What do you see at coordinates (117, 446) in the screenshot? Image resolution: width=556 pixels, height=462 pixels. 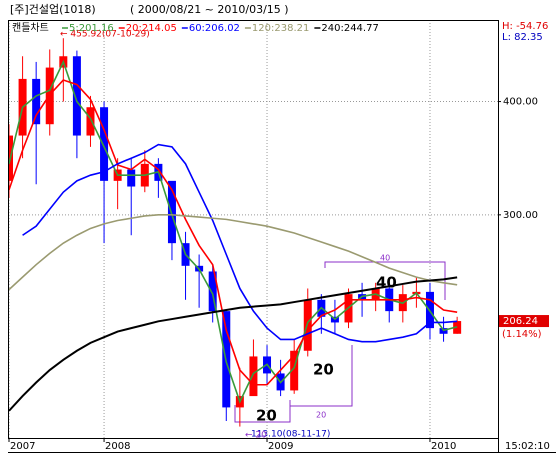 I see `x-tick-label: 2008` at bounding box center [117, 446].